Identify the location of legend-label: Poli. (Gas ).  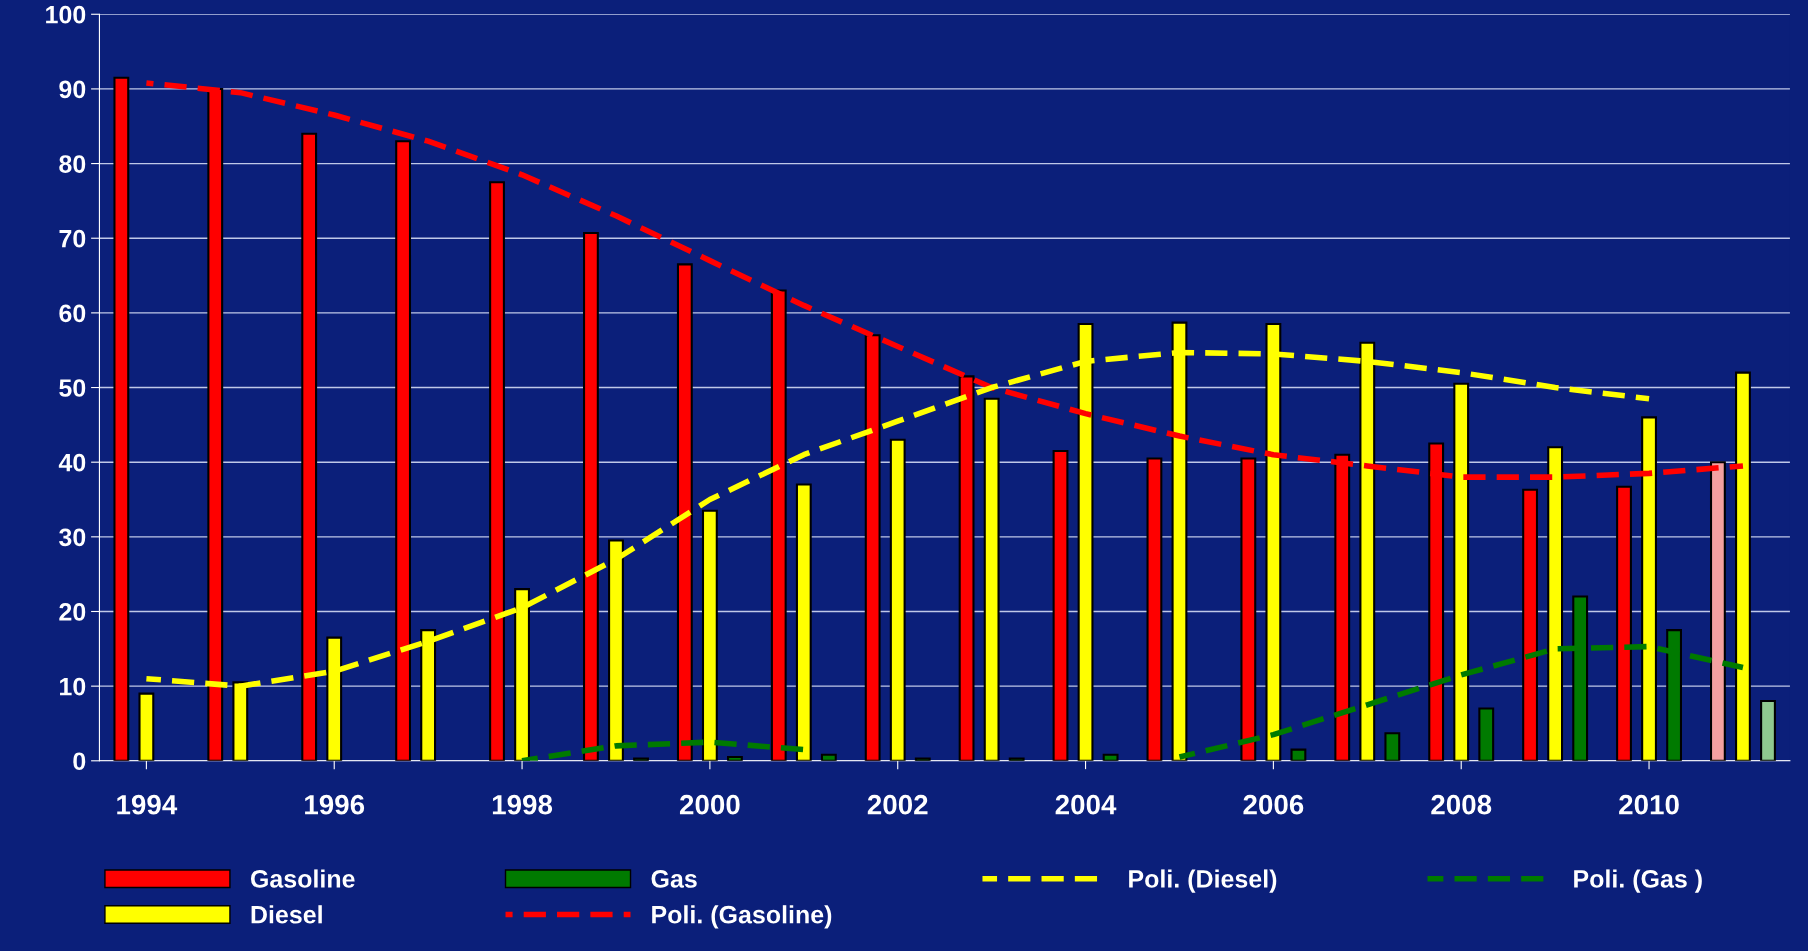
(1638, 881).